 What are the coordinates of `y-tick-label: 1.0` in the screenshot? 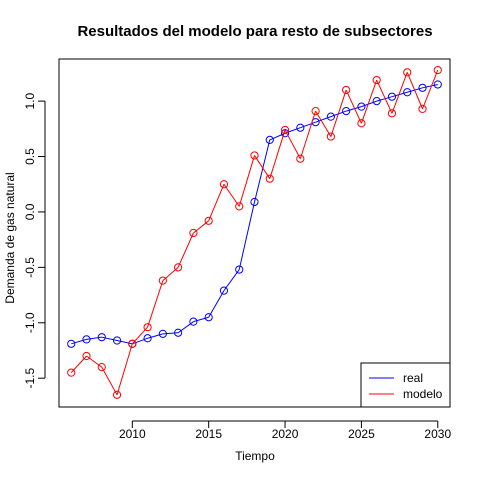 It's located at (30, 100).